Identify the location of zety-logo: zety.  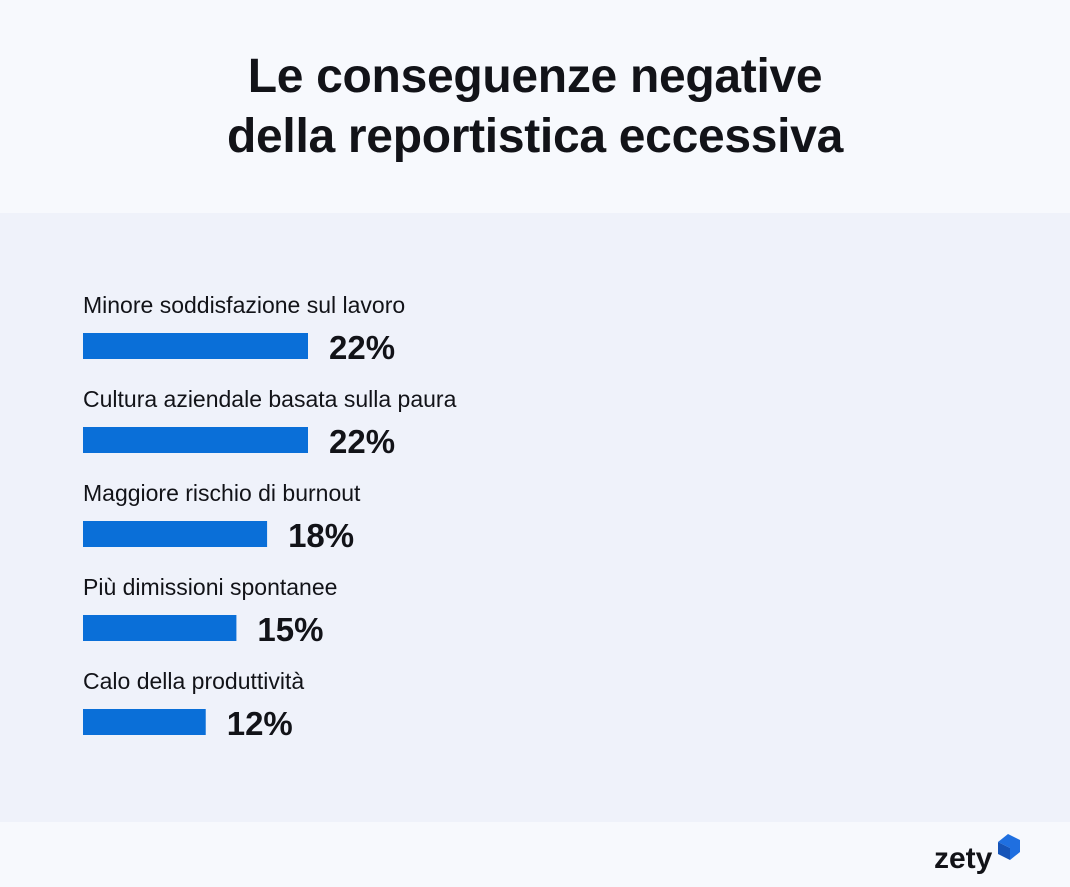
(977, 854).